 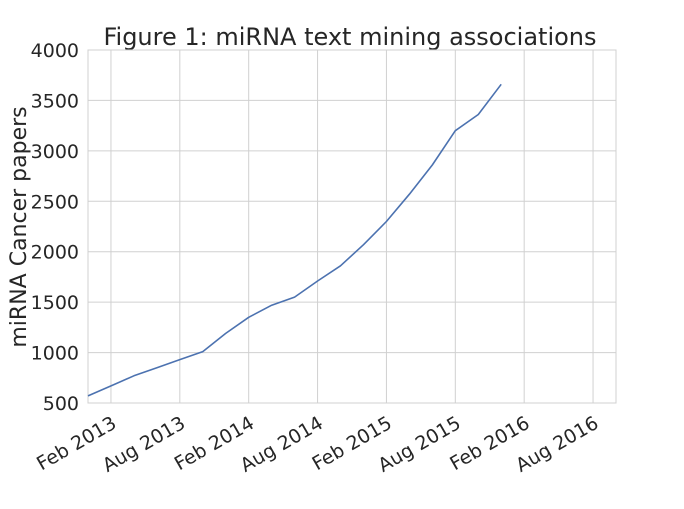 What do you see at coordinates (55, 202) in the screenshot?
I see `y-tick-label: 2500` at bounding box center [55, 202].